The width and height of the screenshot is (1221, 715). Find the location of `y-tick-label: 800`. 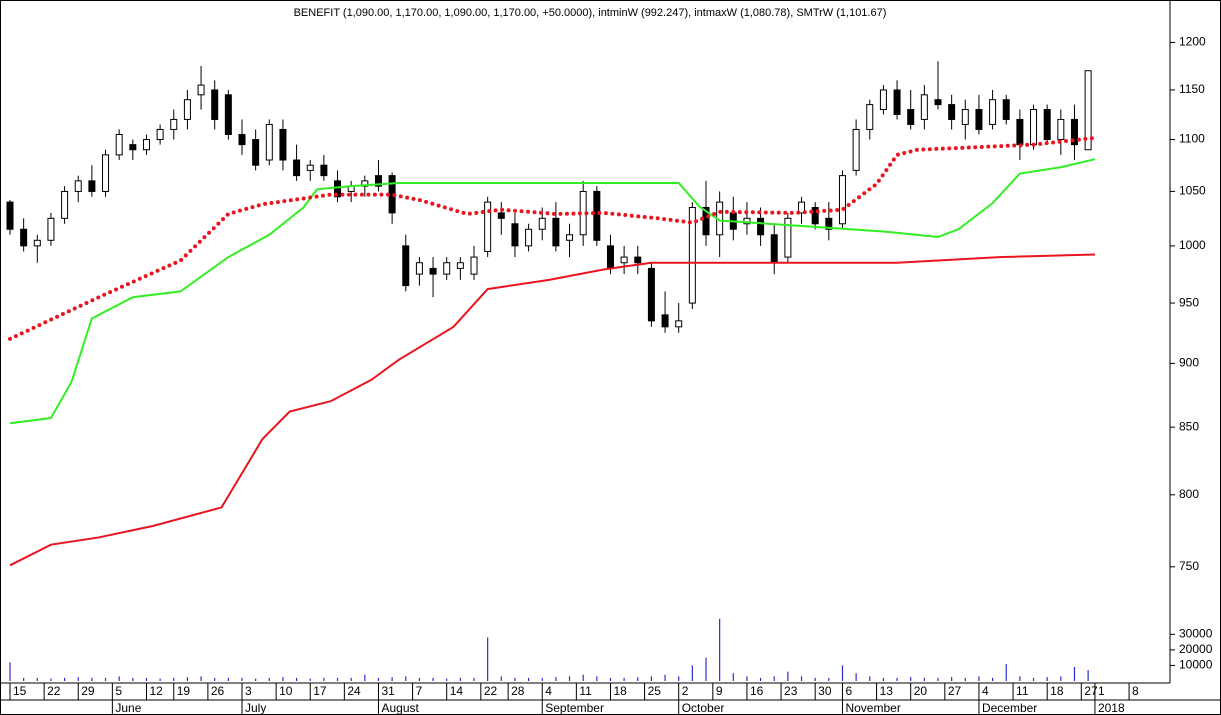

y-tick-label: 800 is located at coordinates (1189, 494).